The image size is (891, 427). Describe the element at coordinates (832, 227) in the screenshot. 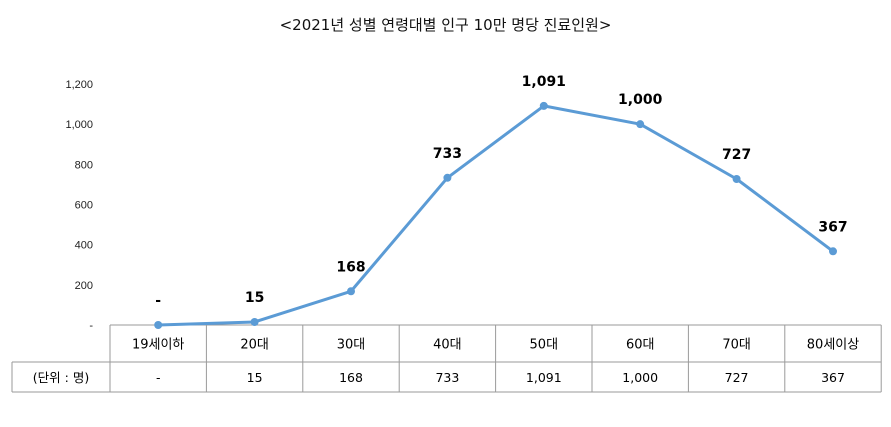

I see `data-label: 367` at that location.